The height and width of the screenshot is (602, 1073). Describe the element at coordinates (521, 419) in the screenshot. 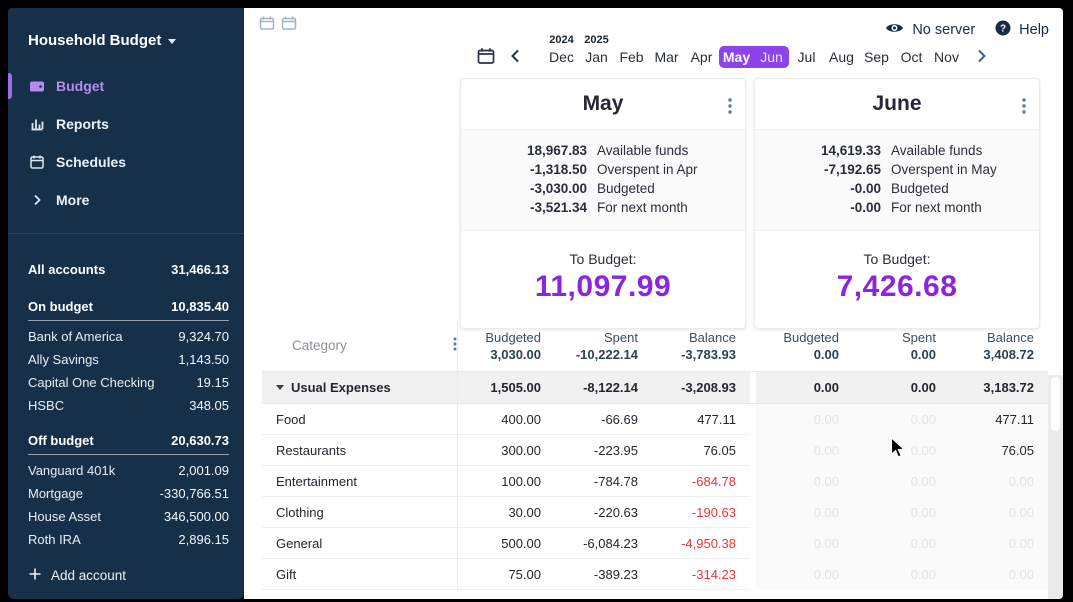

I see `may-budgeted-cell: 400.00` at that location.